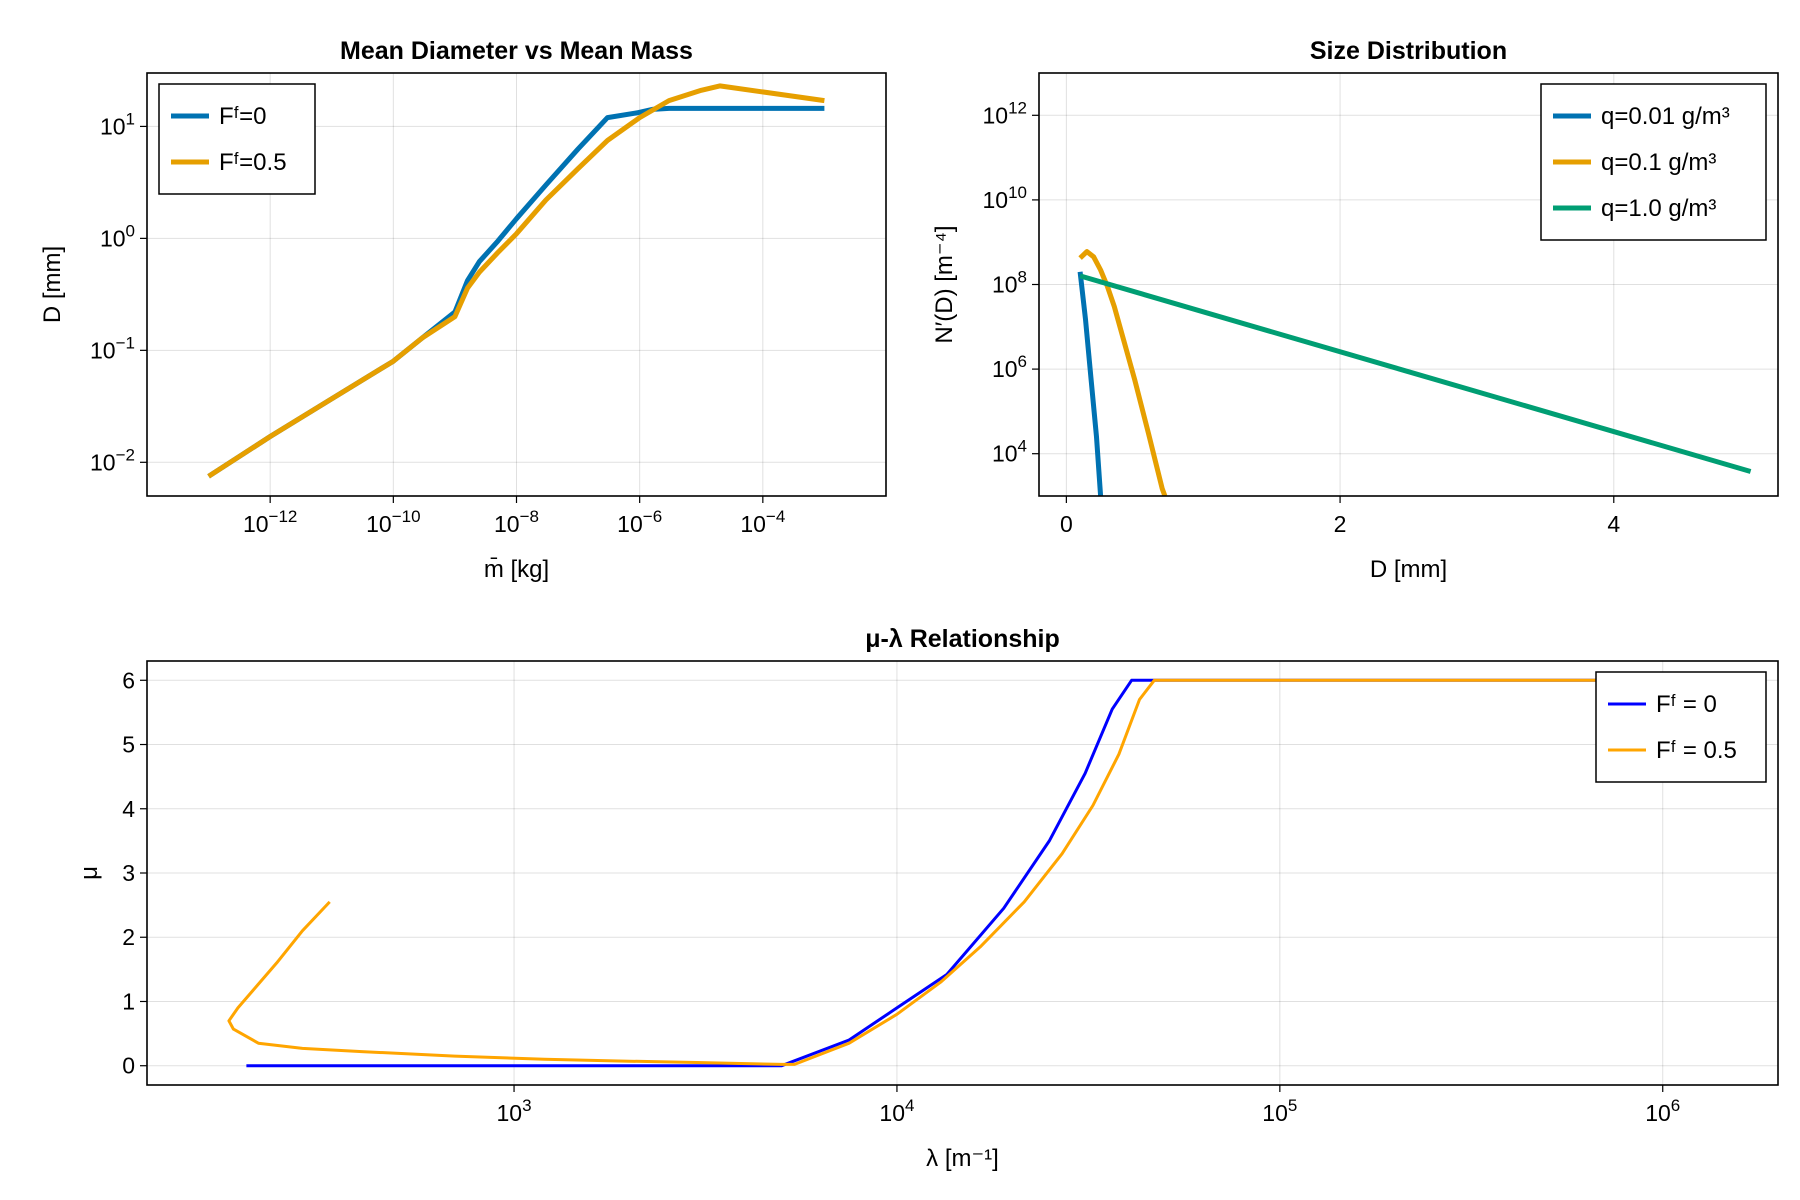 The height and width of the screenshot is (1200, 1800). Describe the element at coordinates (128, 809) in the screenshot. I see `y-tick-label: 4` at that location.